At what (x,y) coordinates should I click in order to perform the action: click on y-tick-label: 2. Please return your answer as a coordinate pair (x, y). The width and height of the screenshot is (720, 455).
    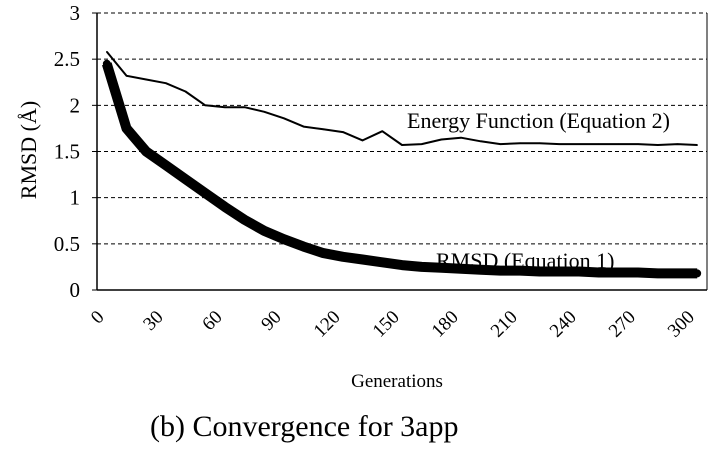
    Looking at the image, I should click on (75, 105).